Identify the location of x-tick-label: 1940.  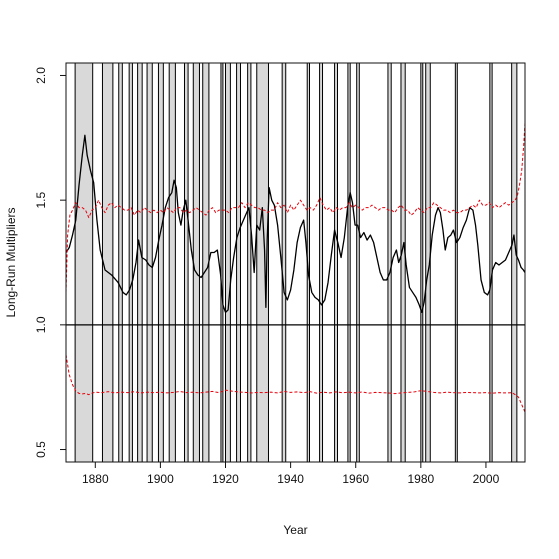
(290, 479).